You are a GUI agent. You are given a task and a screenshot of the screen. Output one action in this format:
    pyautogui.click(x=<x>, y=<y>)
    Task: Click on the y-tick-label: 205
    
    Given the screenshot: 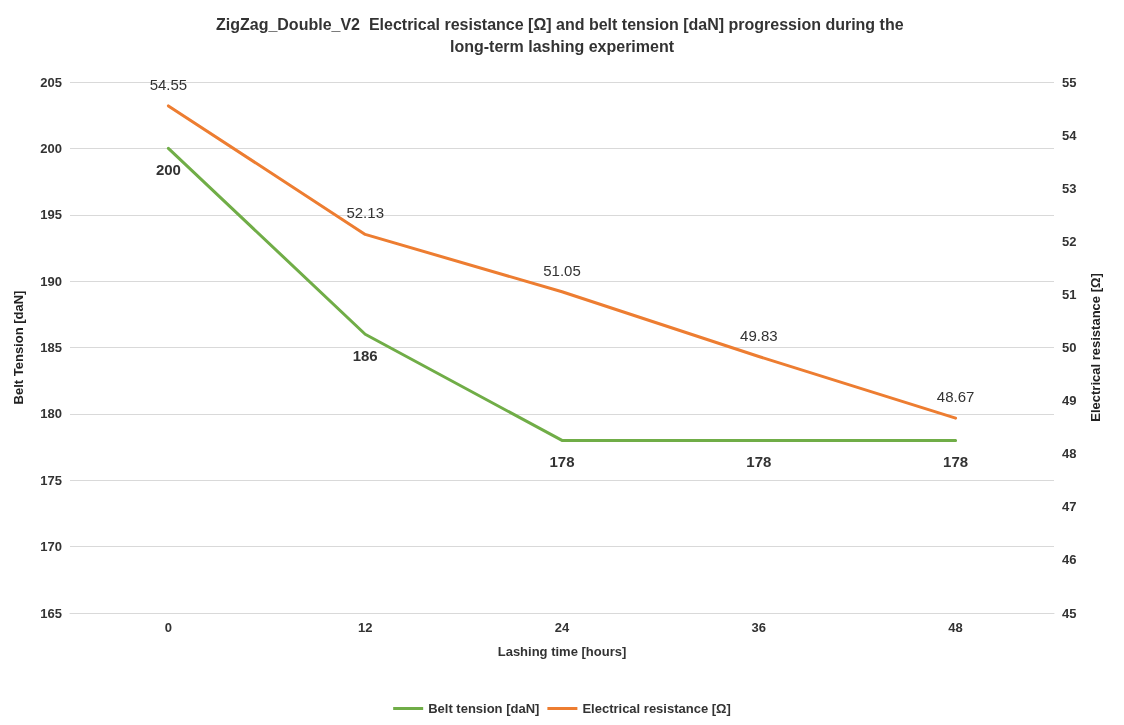 What is the action you would take?
    pyautogui.click(x=51, y=82)
    